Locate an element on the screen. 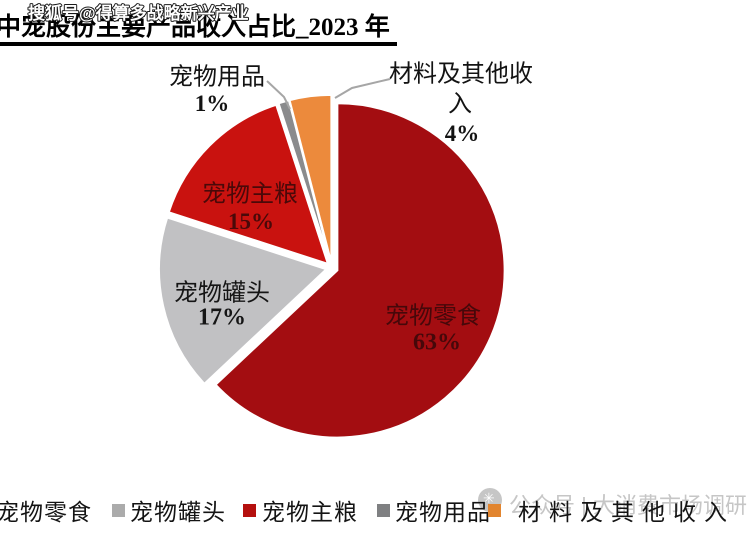  pie-slice-宠物罐头 is located at coordinates (243, 300).